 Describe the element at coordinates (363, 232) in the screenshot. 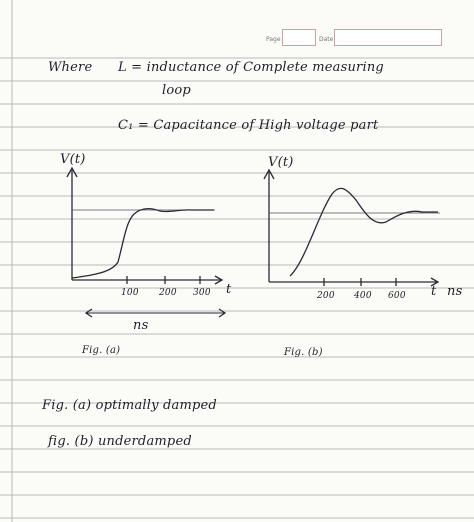

I see `graph-b-curve` at that location.